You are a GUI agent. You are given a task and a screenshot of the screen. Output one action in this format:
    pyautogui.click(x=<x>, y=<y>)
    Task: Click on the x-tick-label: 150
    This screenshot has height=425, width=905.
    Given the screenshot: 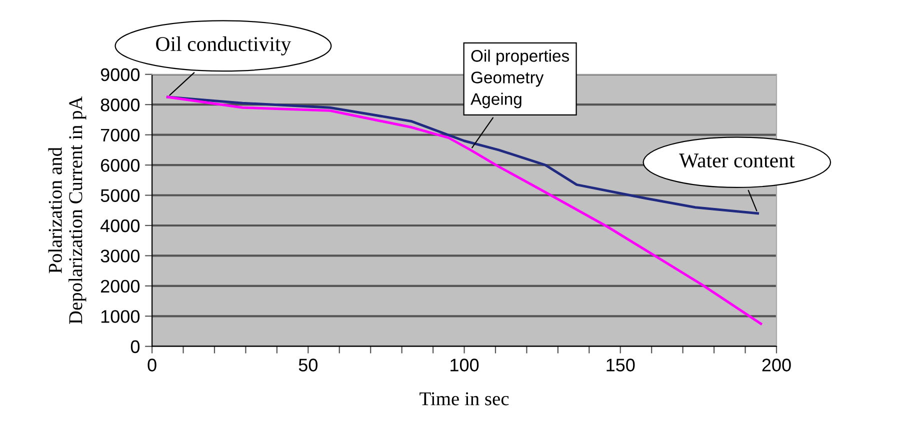 What is the action you would take?
    pyautogui.click(x=620, y=365)
    